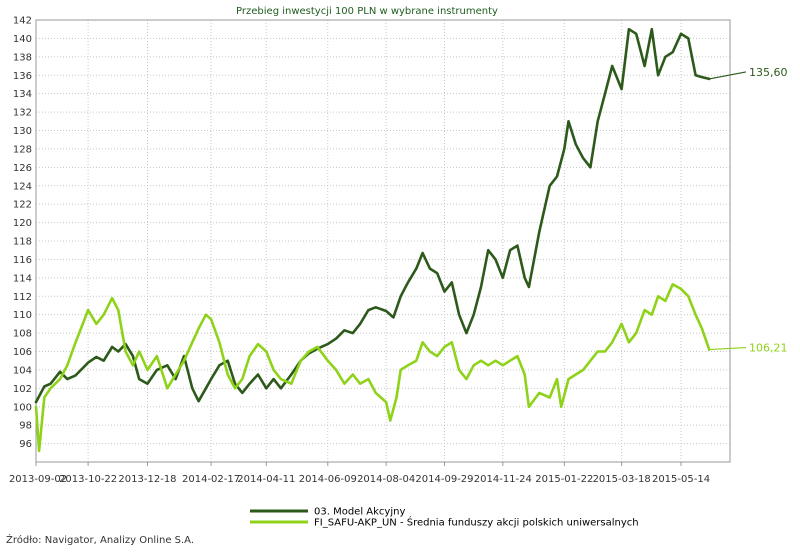 The image size is (800, 552). I want to click on end-labels: 135,60 106,21, so click(748, 210).